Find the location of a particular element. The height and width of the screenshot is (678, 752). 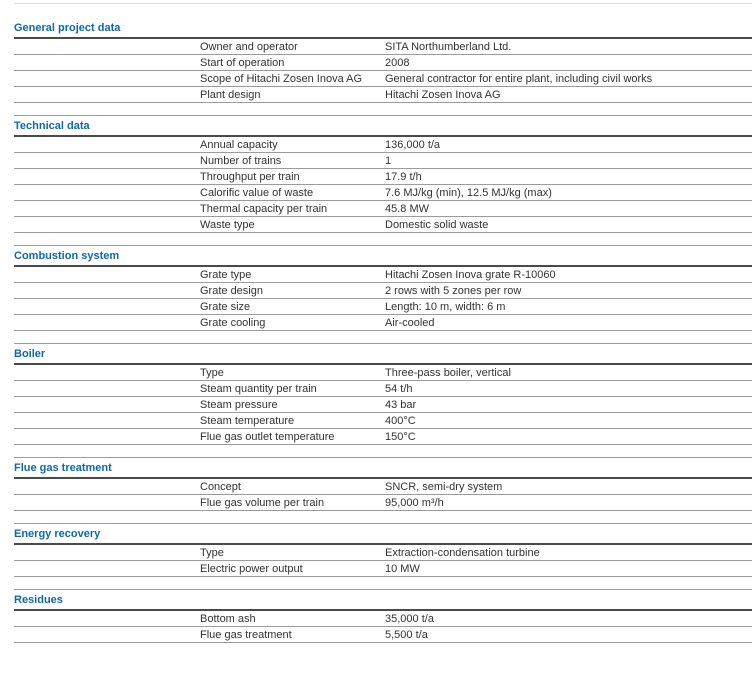

spec-label: Bottom ash is located at coordinates (228, 618).